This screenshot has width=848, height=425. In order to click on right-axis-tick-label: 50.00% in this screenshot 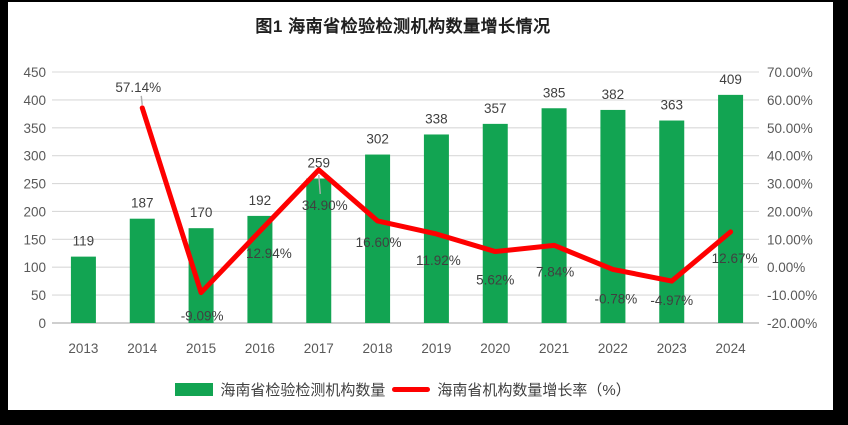, I will do `click(790, 128)`.